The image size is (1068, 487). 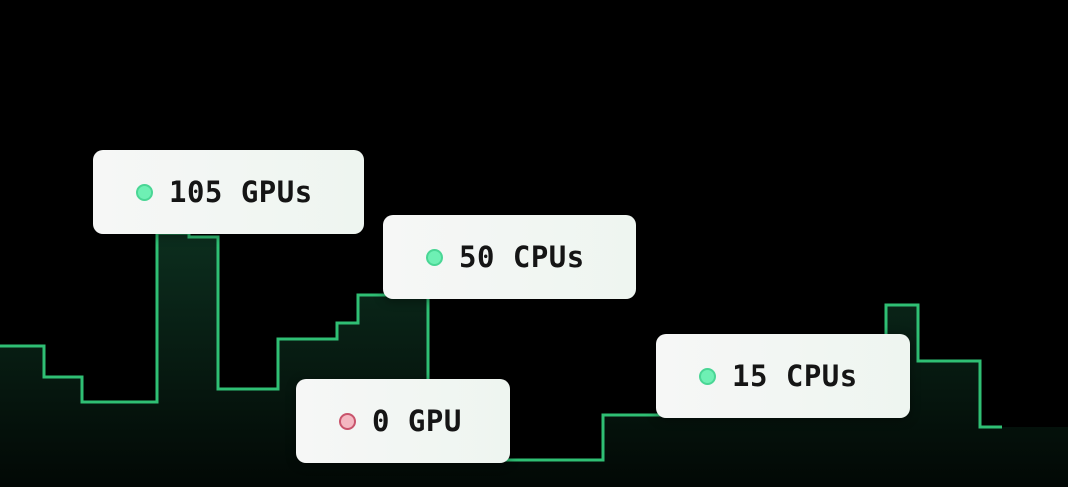 I want to click on resource-label: 15 CPUs, so click(x=795, y=376).